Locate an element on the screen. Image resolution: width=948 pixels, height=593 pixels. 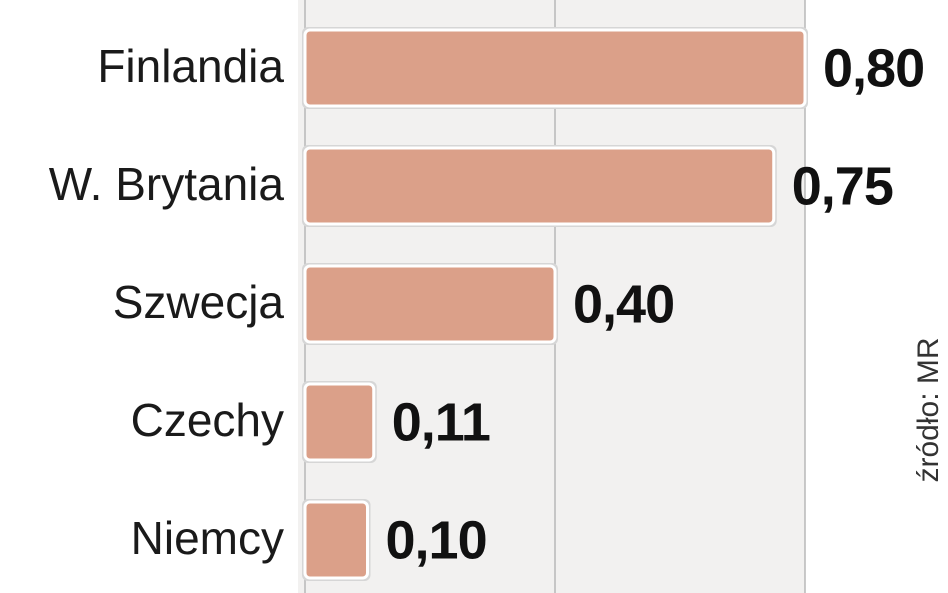
value-label: 0,75 is located at coordinates (842, 186).